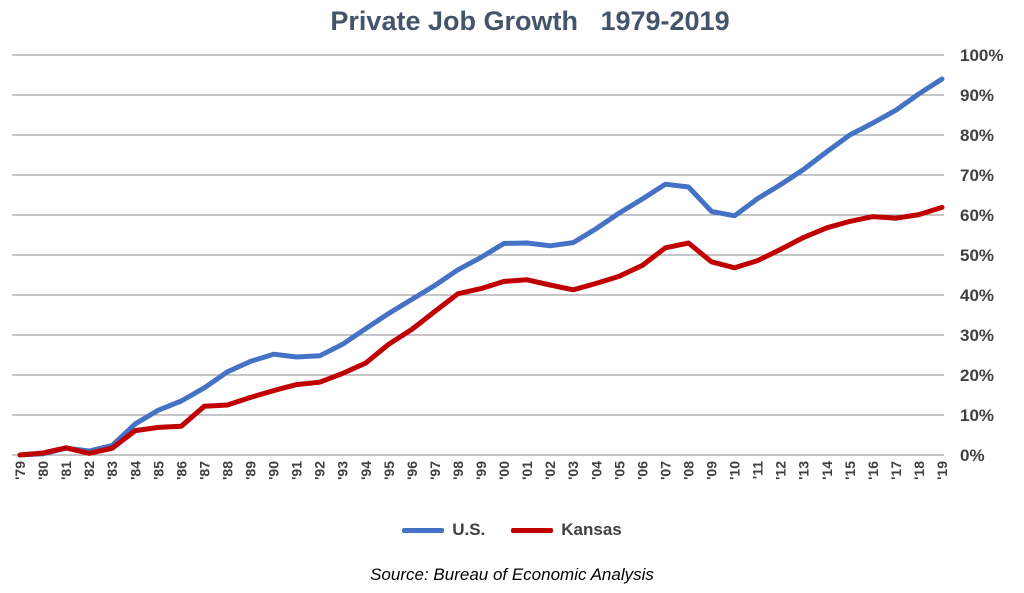  I want to click on x-tick-label: '08, so click(688, 470).